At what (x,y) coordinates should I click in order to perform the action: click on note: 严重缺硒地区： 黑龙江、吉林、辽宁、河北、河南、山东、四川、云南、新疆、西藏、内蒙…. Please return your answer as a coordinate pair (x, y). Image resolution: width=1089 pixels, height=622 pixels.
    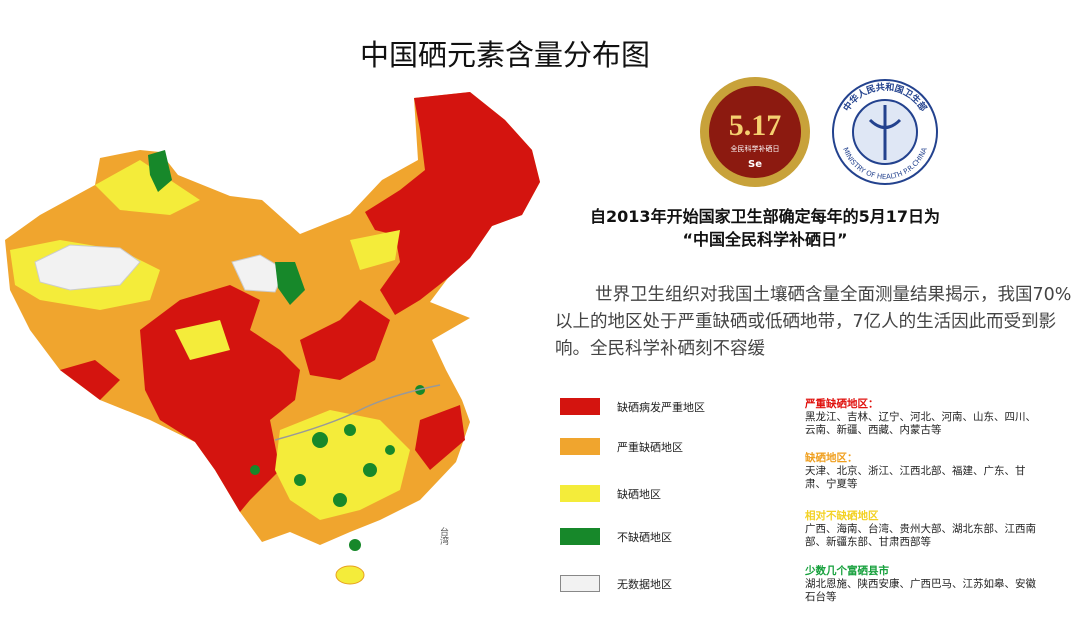
    Looking at the image, I should click on (925, 417).